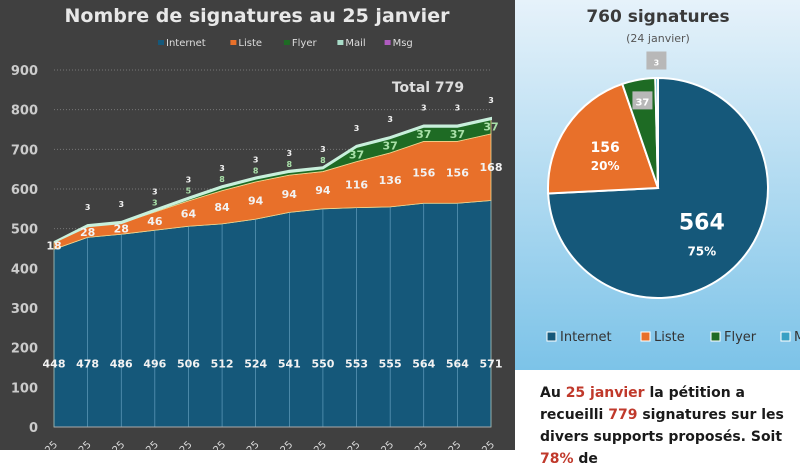 The image size is (800, 470). I want to click on data-label: 478, so click(87, 364).